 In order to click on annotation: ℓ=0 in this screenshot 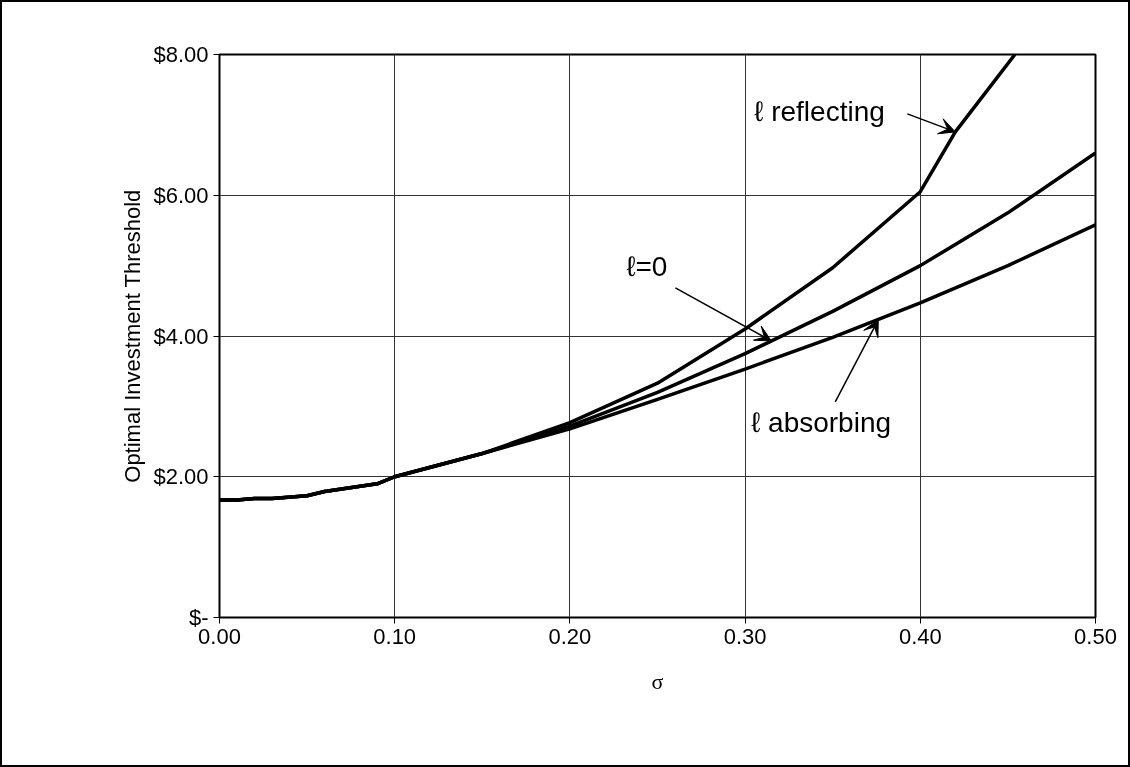, I will do `click(647, 267)`.